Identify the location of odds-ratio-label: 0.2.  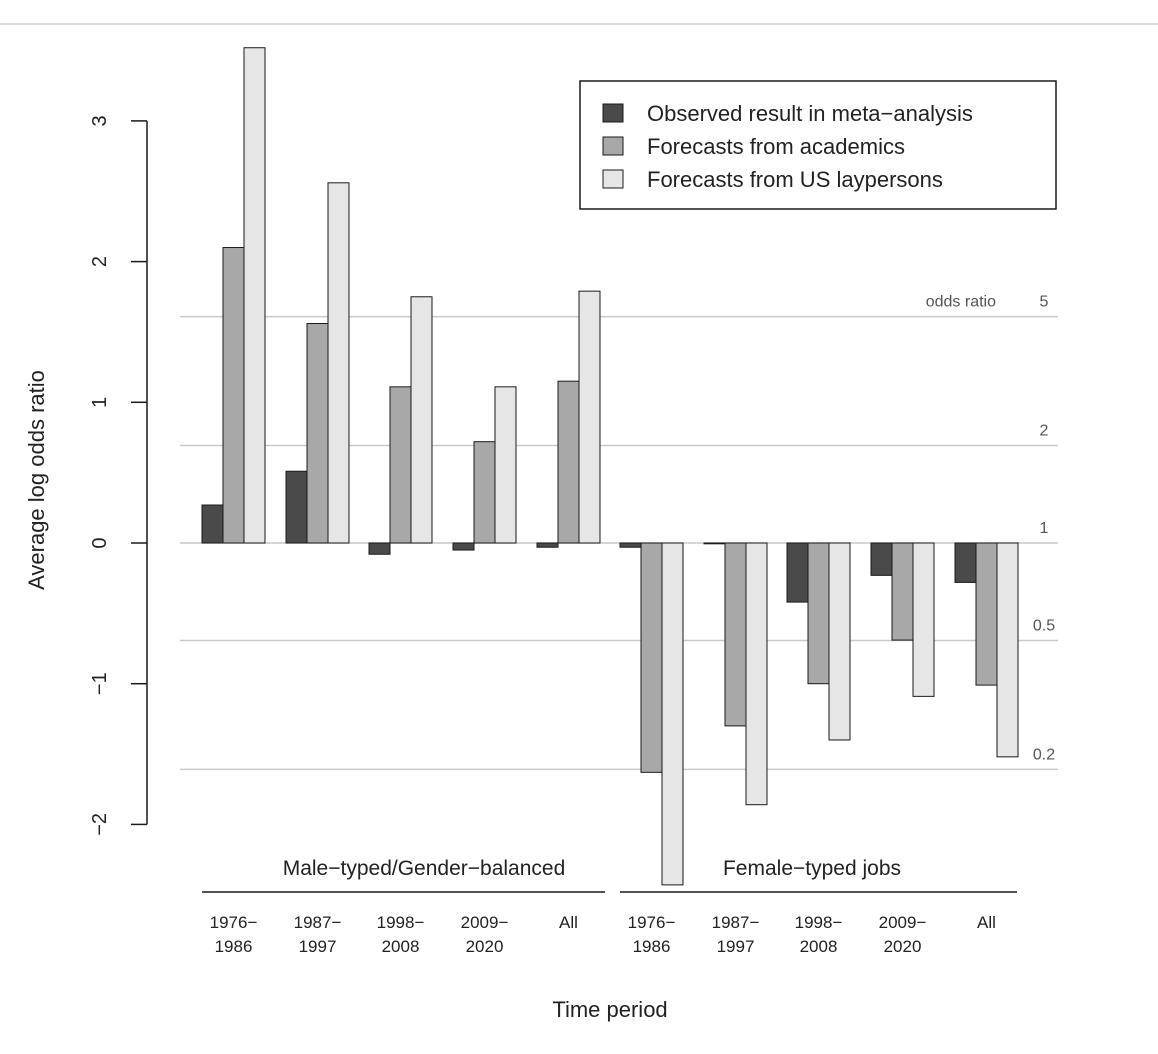
(1044, 754).